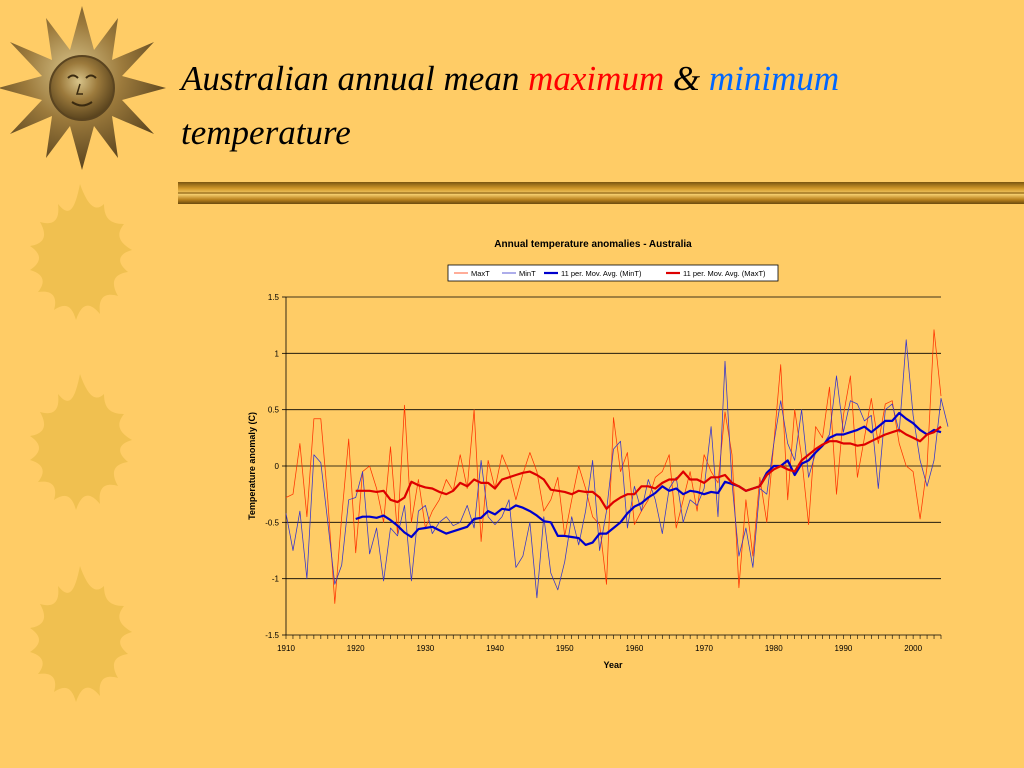  I want to click on x-tick-label: 1950, so click(565, 648).